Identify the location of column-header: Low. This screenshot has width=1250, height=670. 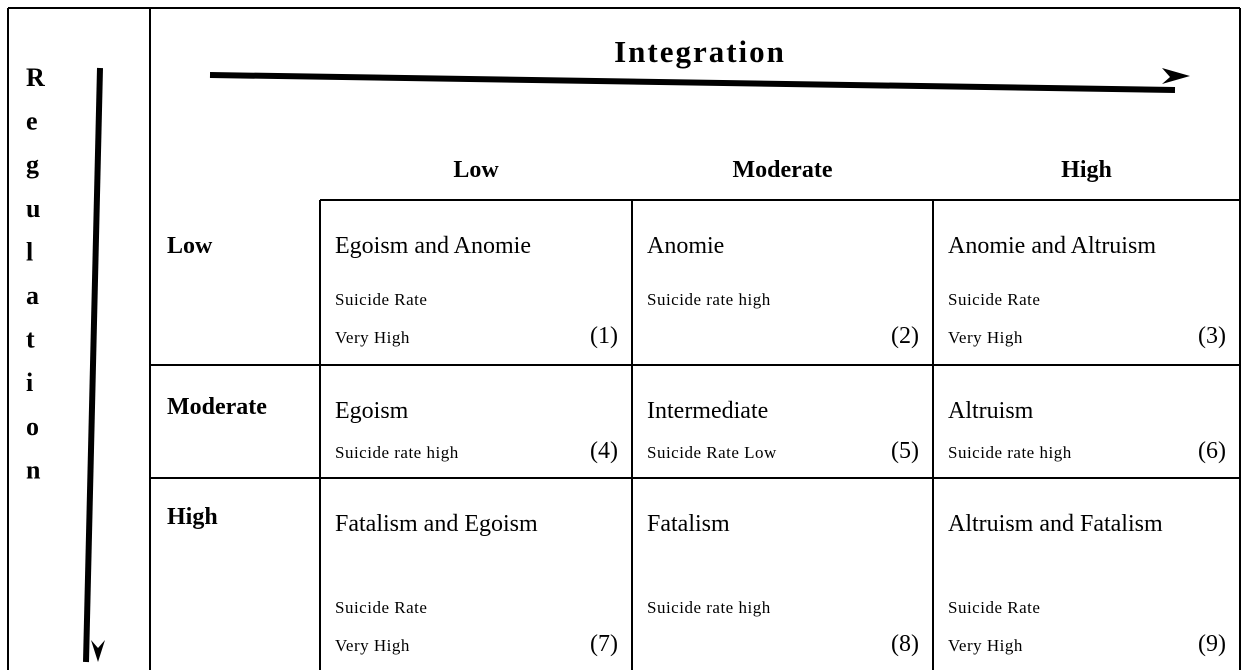
(476, 170).